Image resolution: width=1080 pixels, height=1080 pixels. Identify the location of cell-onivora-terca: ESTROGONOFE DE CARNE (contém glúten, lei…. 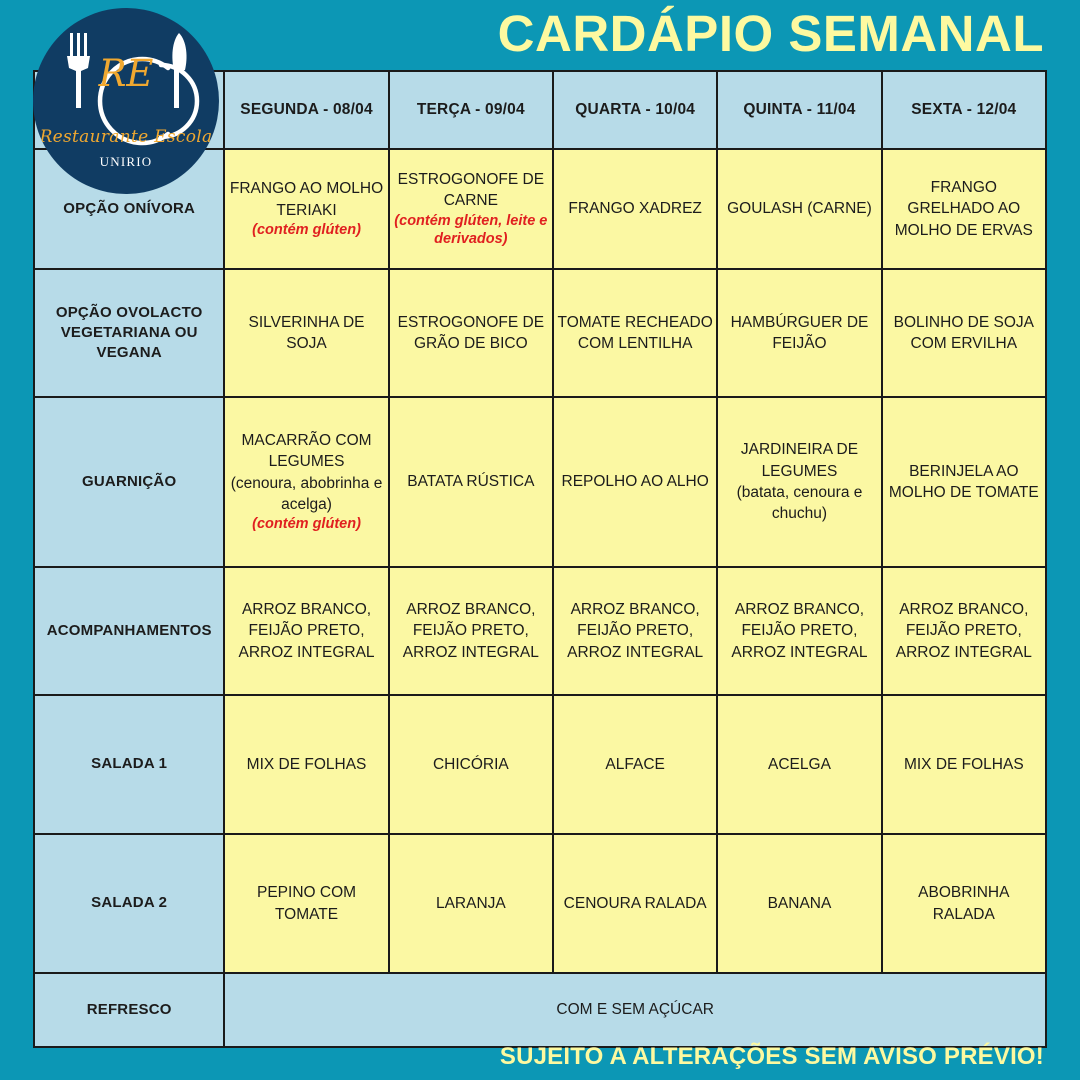
(471, 209).